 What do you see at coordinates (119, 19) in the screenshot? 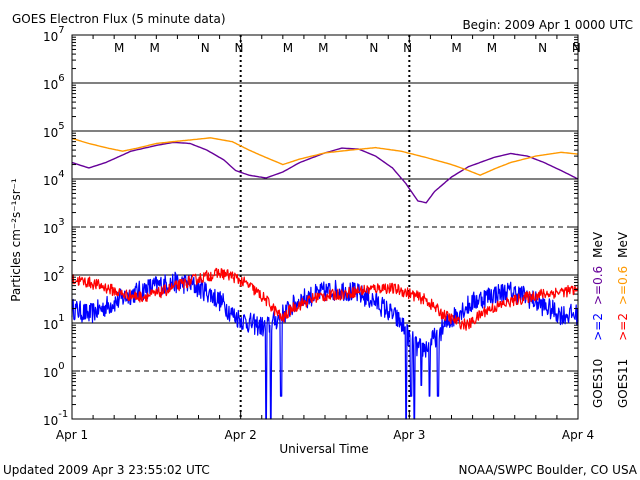
I see `chart-title: GOES Electron Flux (5 minute data)` at bounding box center [119, 19].